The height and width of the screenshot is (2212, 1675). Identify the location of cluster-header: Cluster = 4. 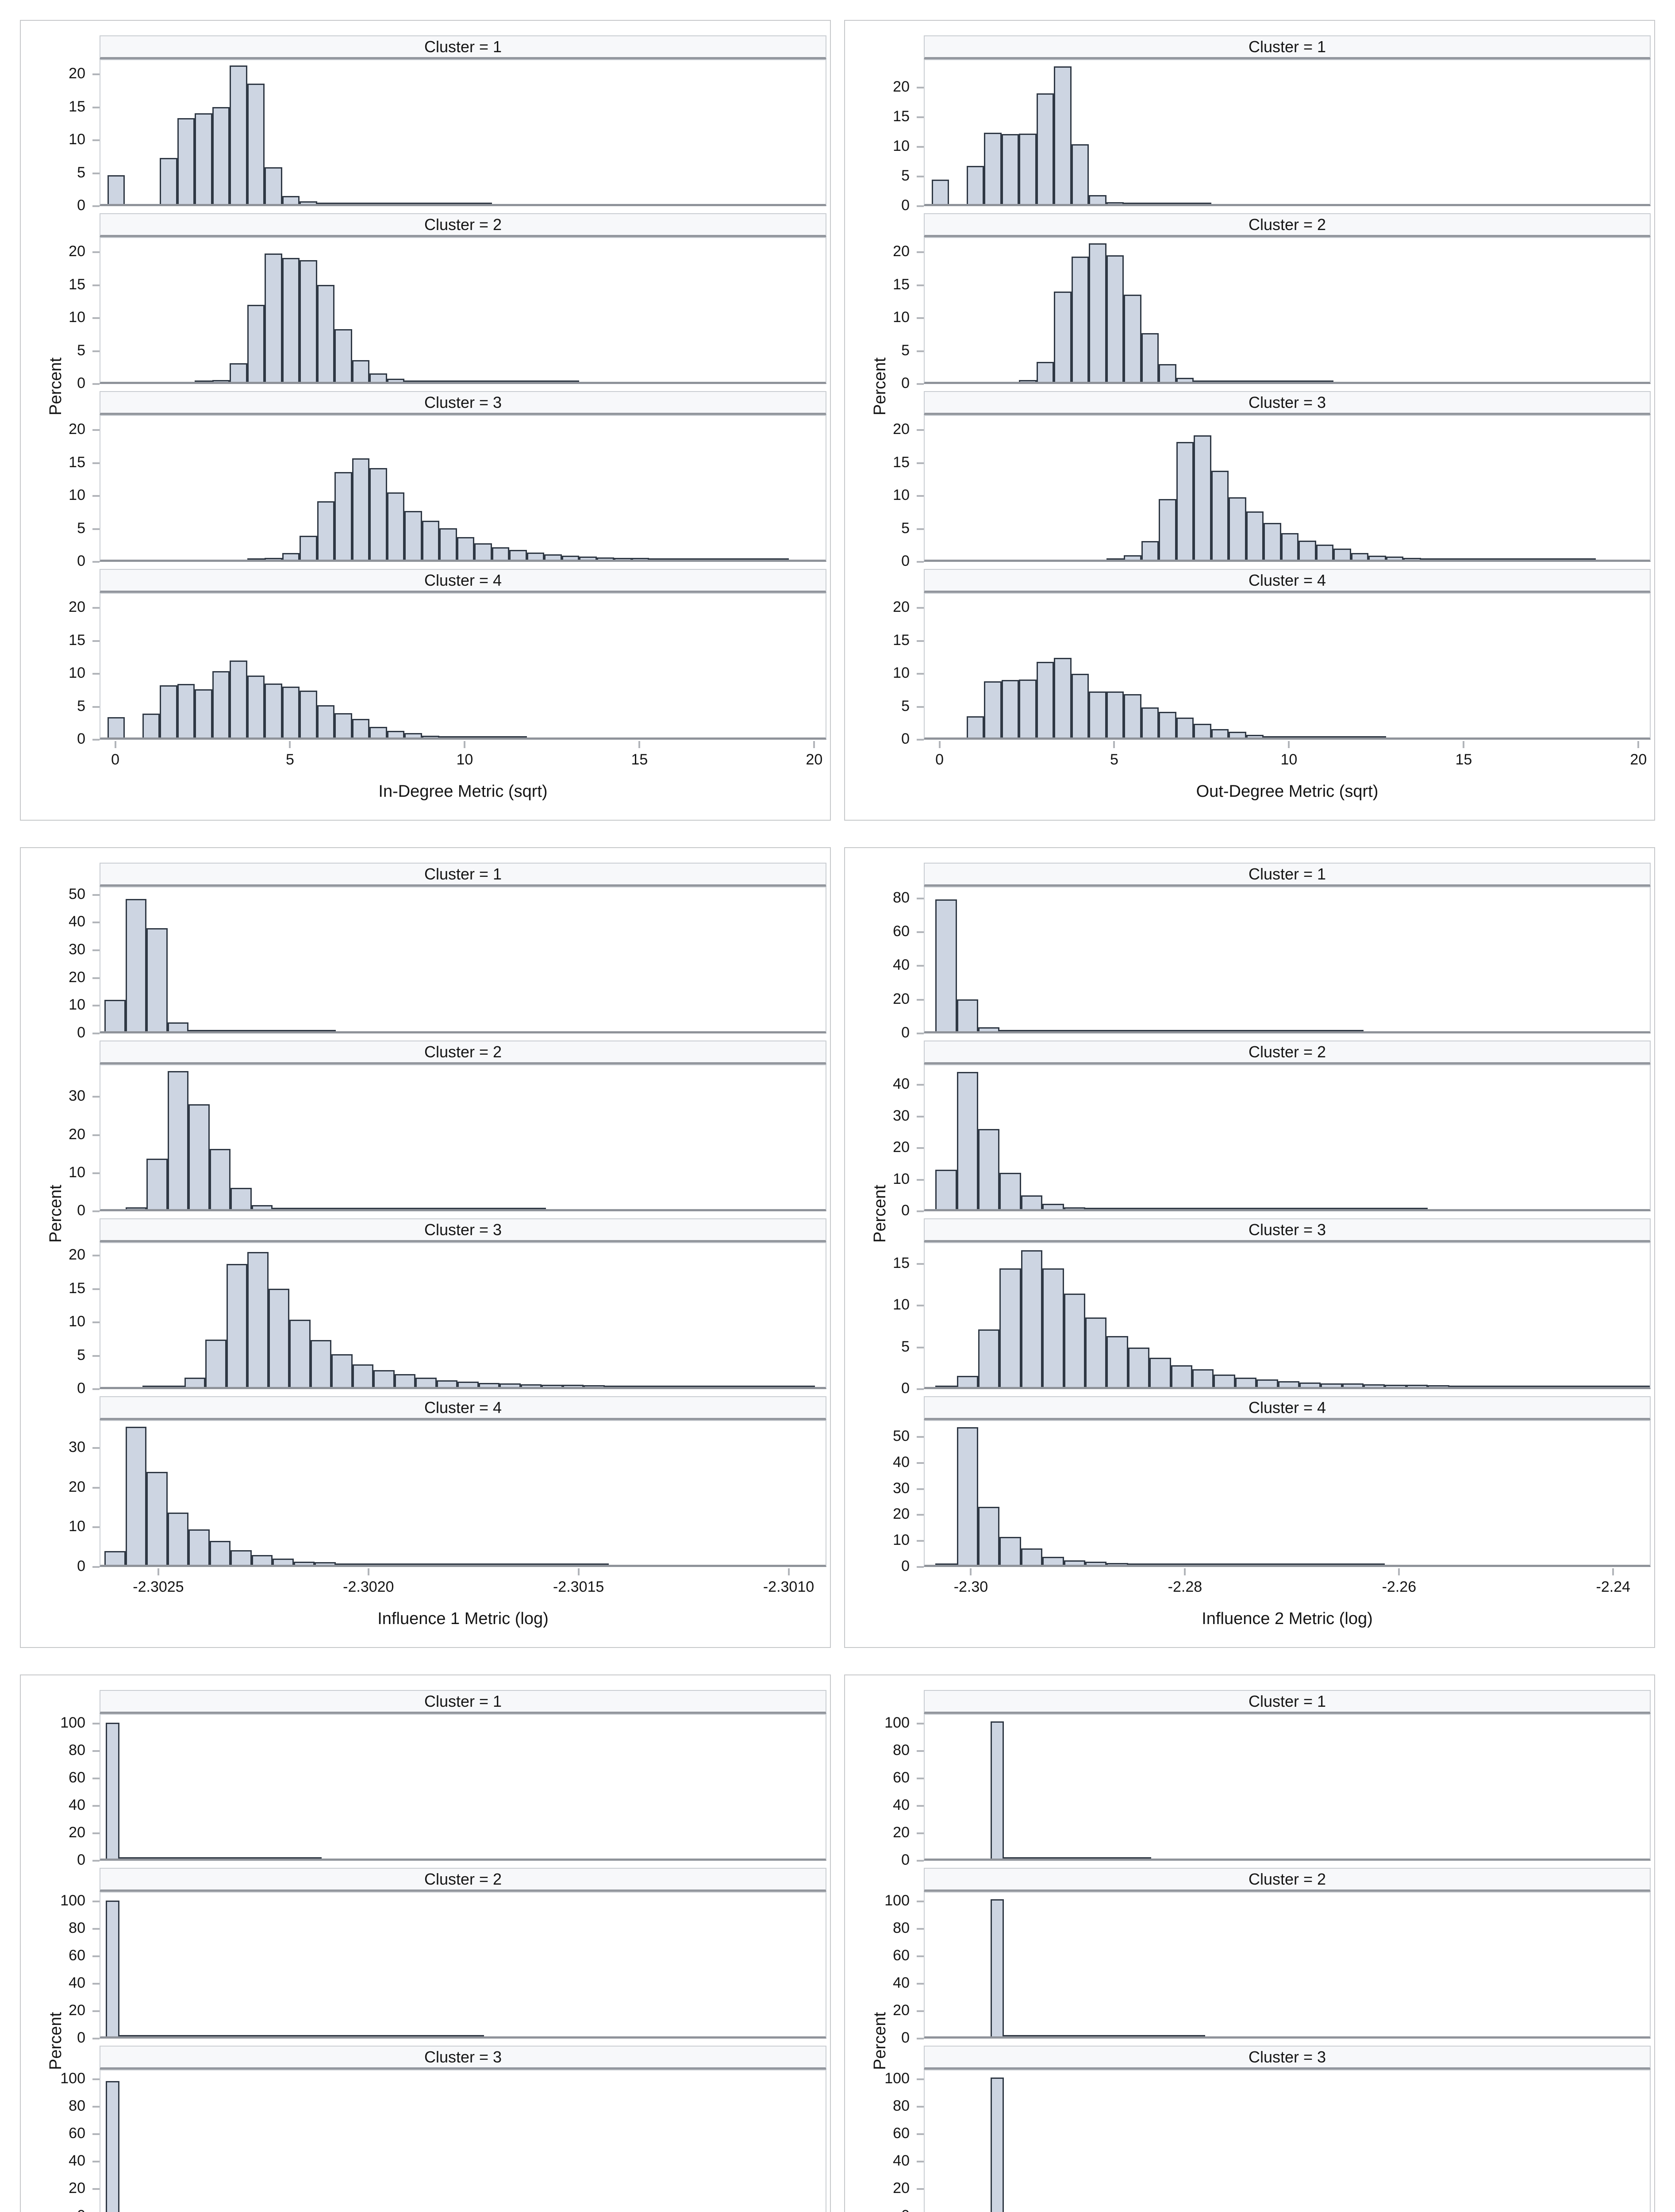
(1287, 581).